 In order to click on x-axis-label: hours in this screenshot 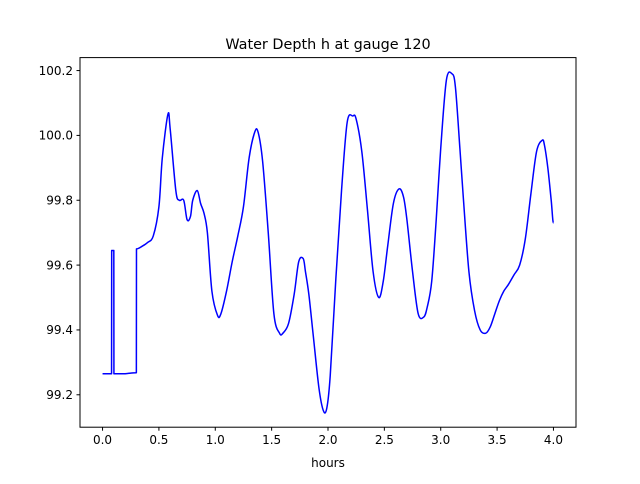, I will do `click(328, 463)`.